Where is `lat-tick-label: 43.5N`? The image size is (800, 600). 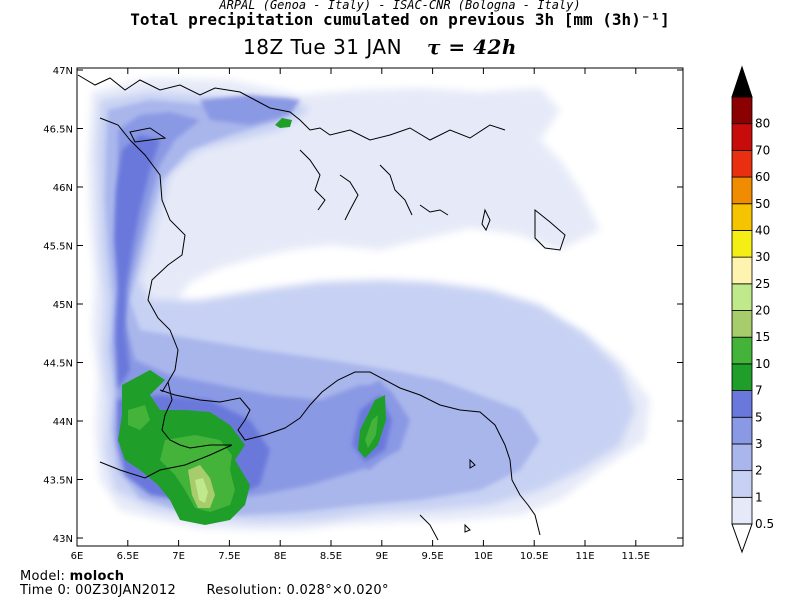 lat-tick-label: 43.5N is located at coordinates (58, 481).